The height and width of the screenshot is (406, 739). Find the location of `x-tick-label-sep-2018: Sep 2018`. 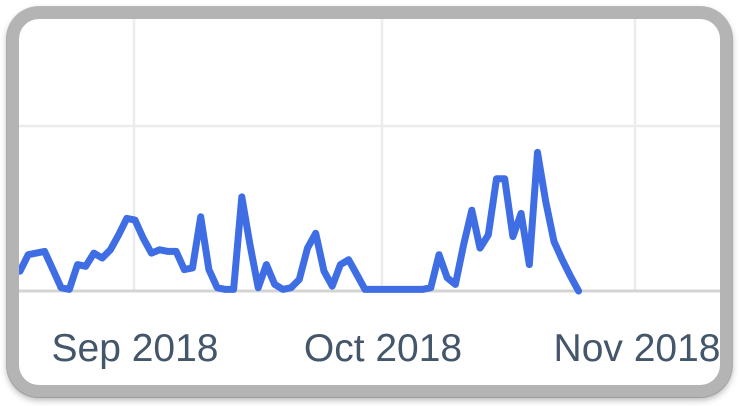

x-tick-label-sep-2018: Sep 2018 is located at coordinates (135, 348).